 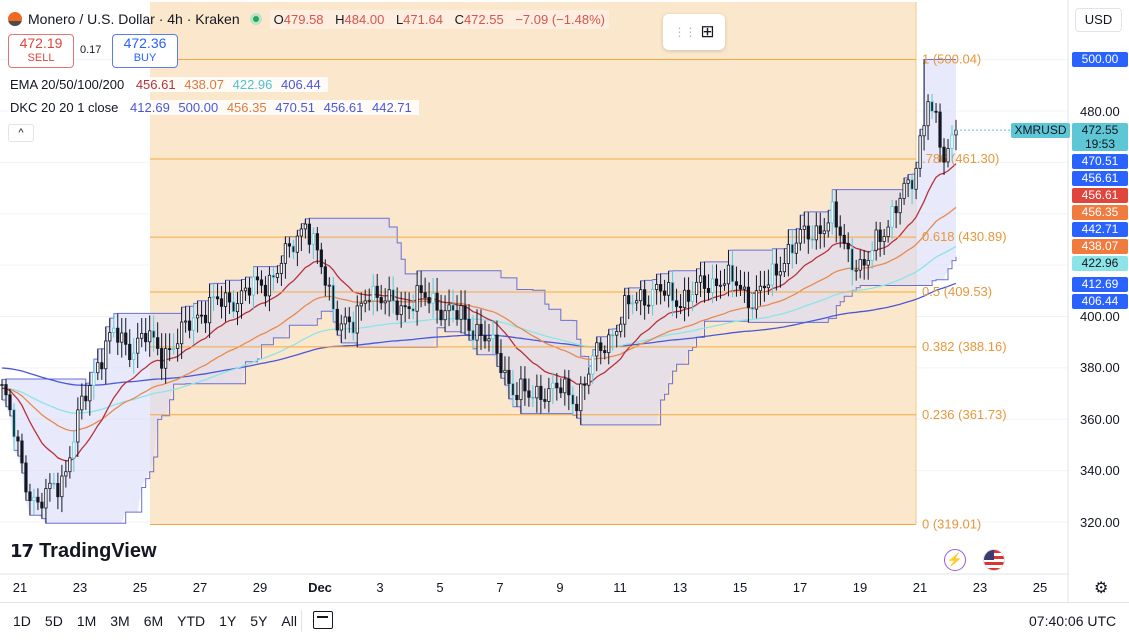 I want to click on tradingview-logo-icon: 17, so click(x=22, y=551).